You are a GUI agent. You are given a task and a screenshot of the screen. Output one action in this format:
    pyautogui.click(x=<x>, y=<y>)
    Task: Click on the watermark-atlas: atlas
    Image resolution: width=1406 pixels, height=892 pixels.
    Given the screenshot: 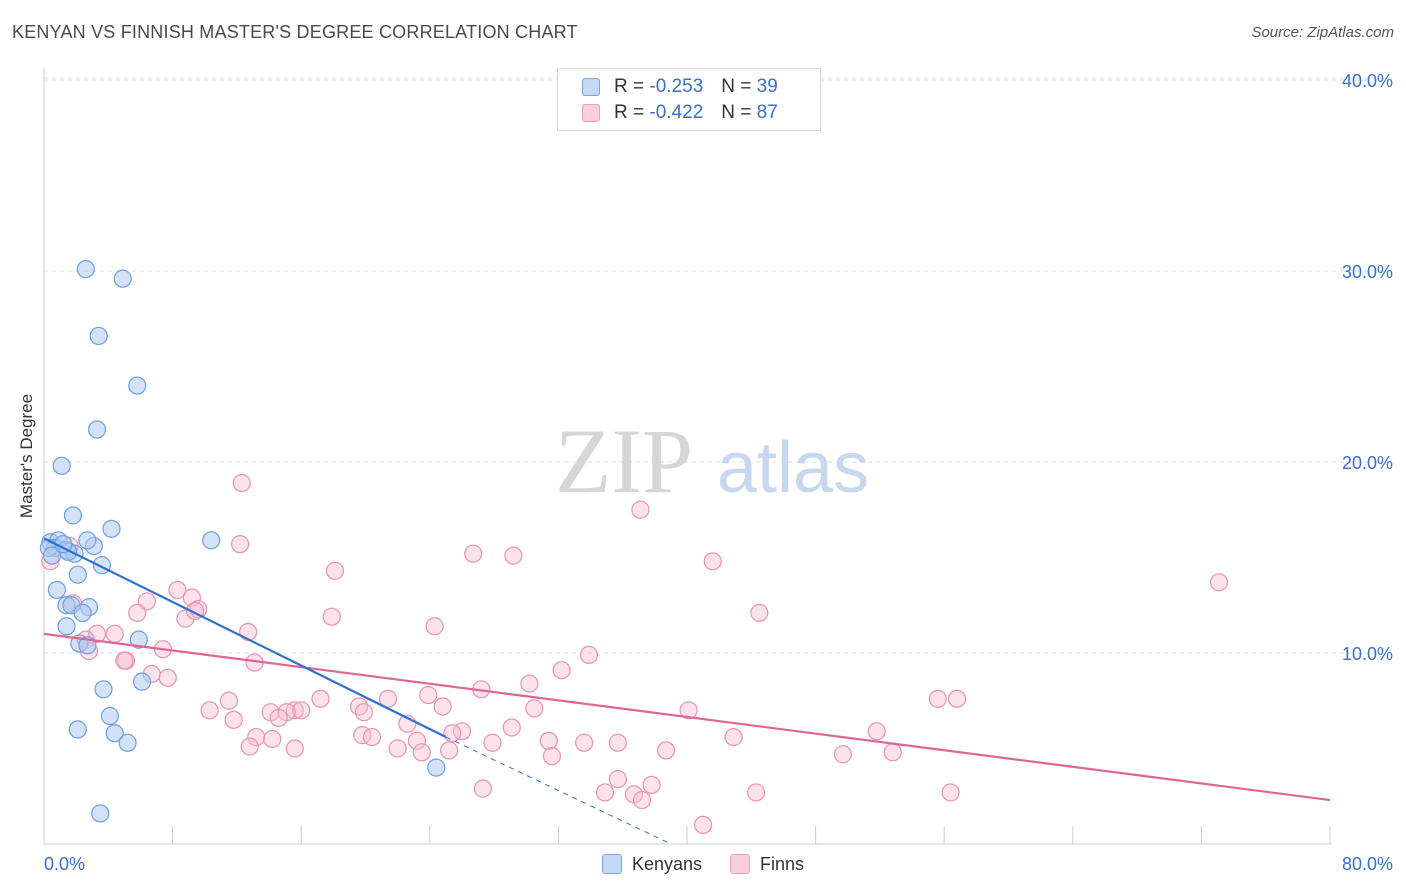 What is the action you would take?
    pyautogui.click(x=793, y=468)
    